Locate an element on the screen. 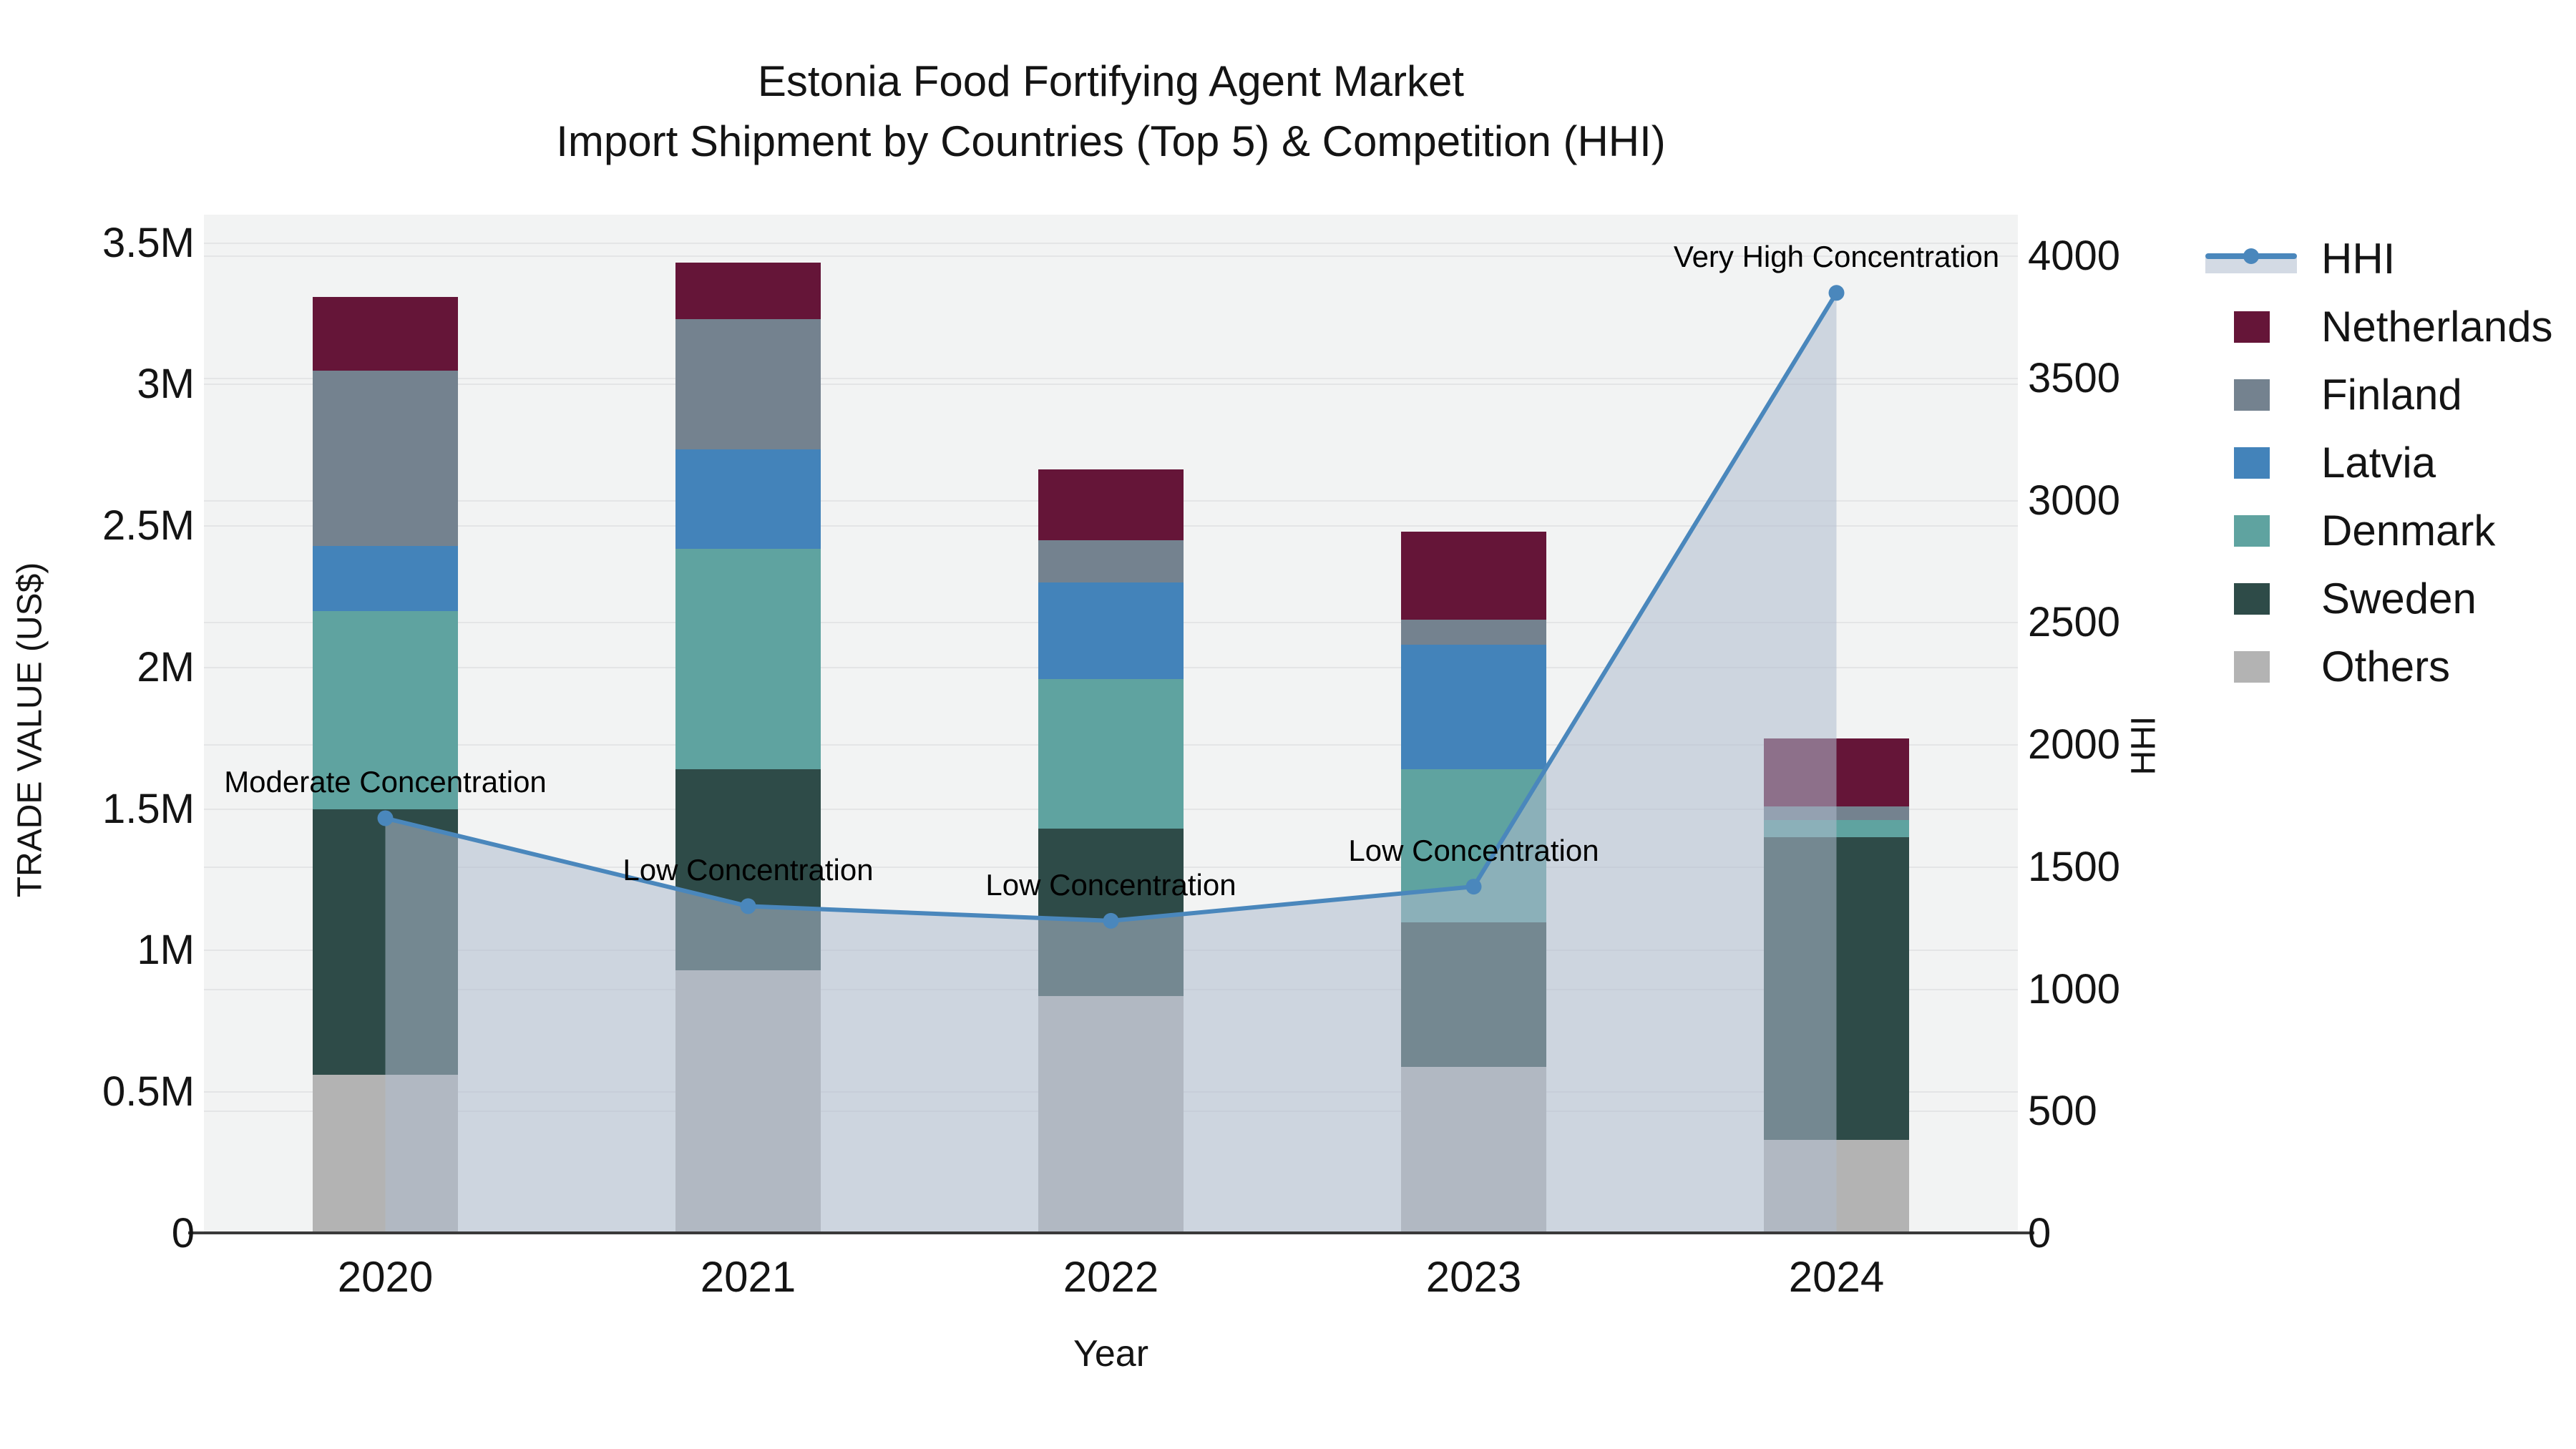 This screenshot has width=2576, height=1449. bar-segment-netherlands-2020 is located at coordinates (385, 333).